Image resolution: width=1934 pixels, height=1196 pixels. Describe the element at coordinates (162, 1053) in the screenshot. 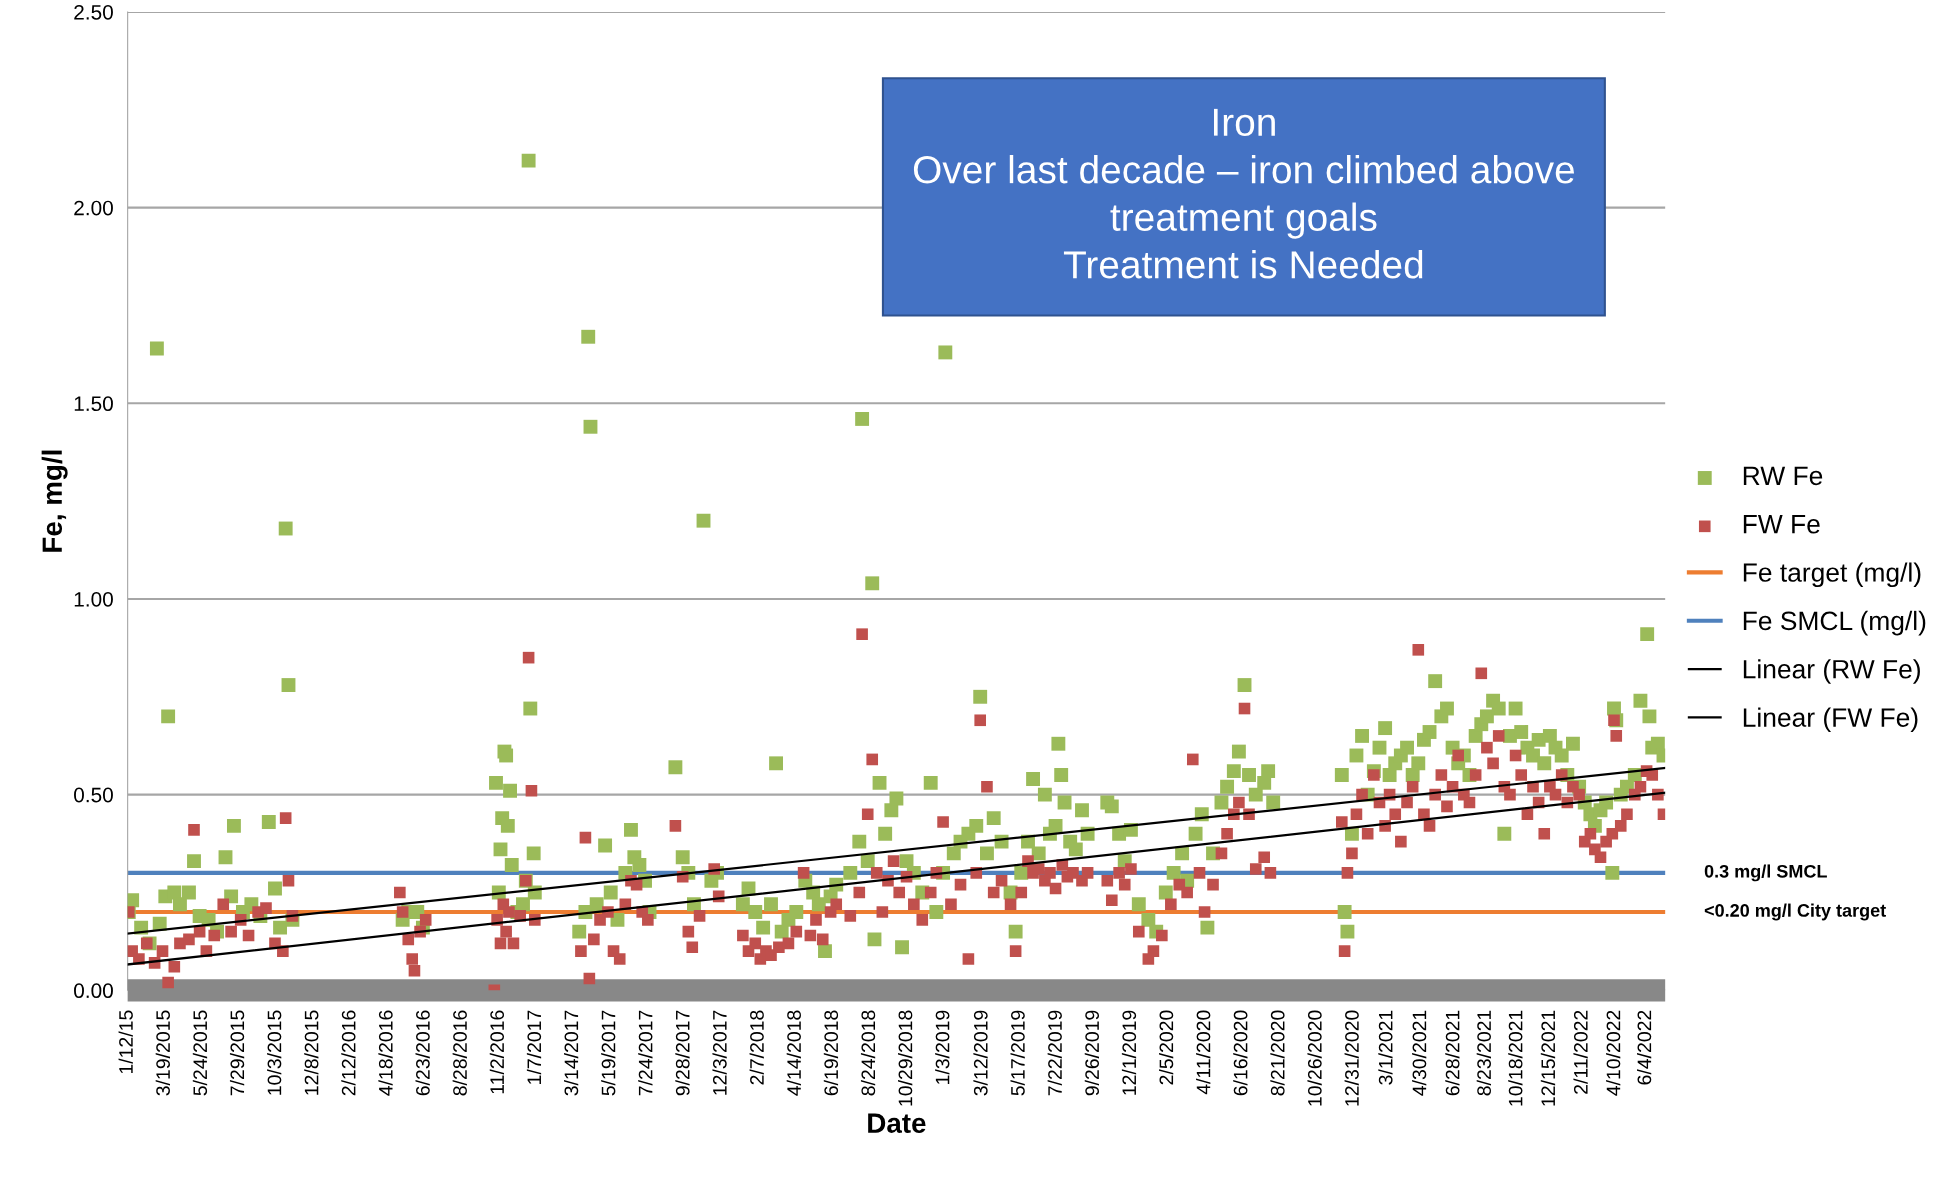

I see `x-tick-label: 3/19/2015` at that location.